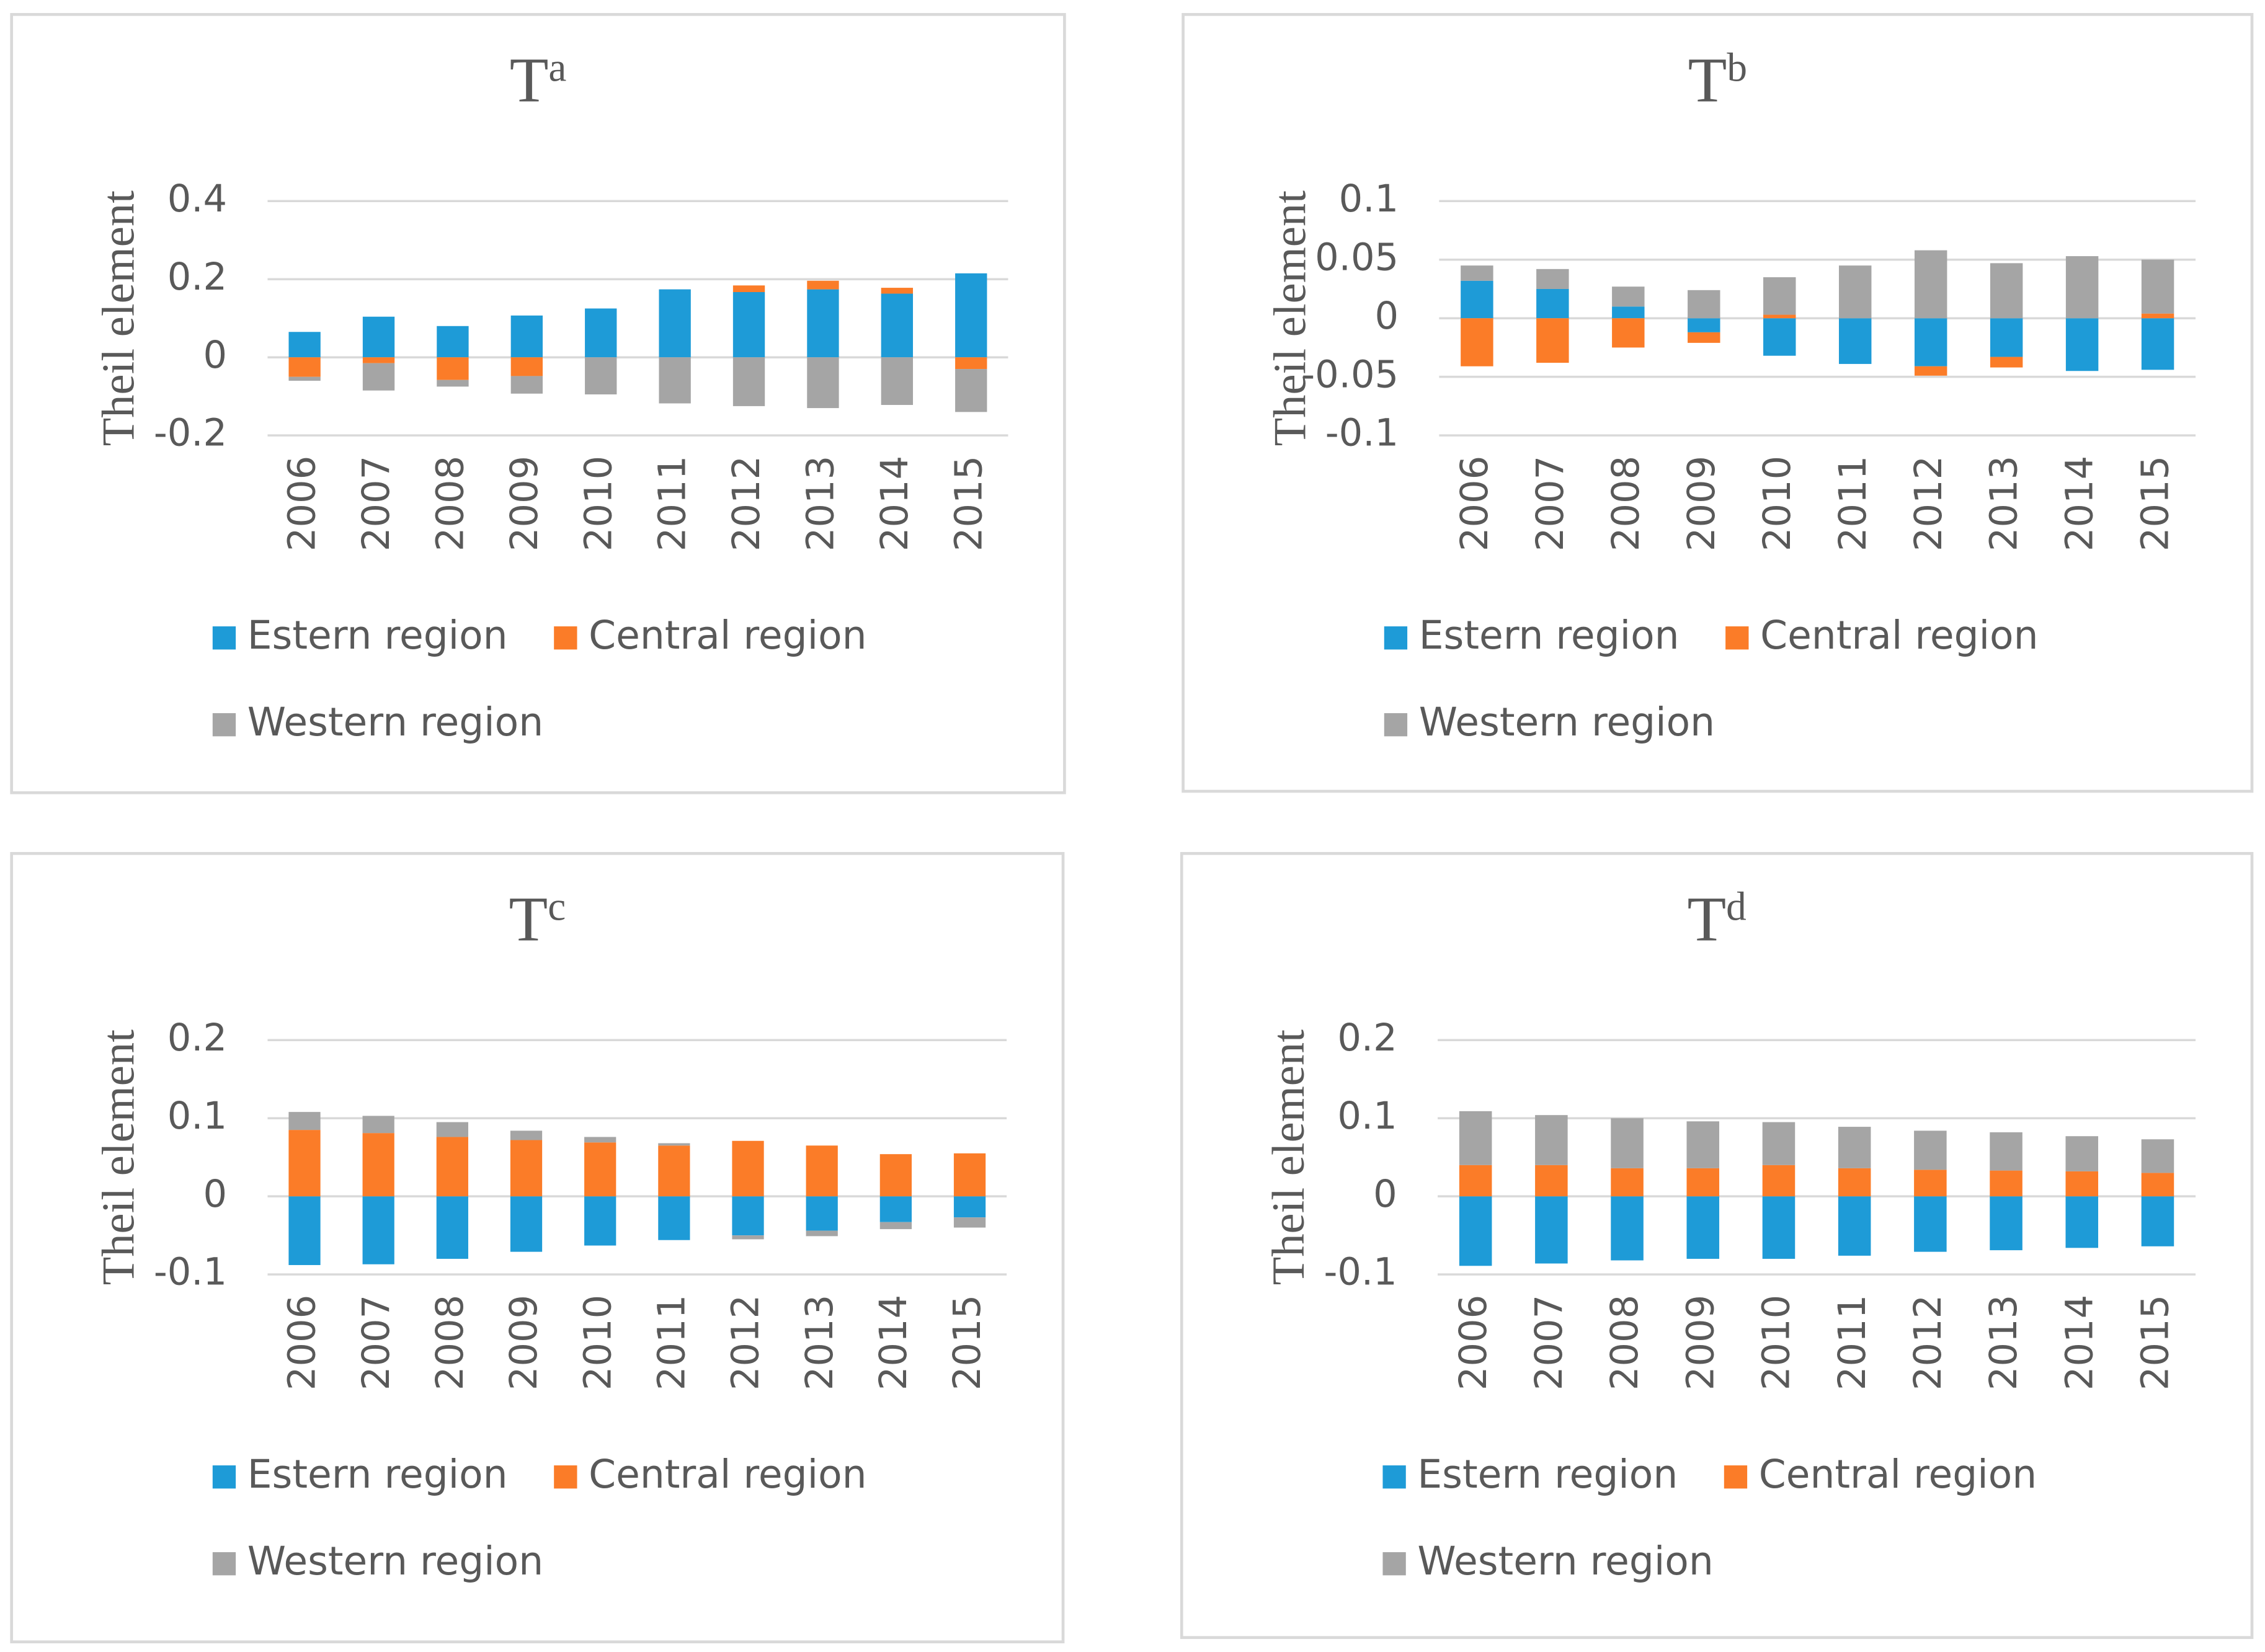 The height and width of the screenshot is (1652, 2265). Describe the element at coordinates (727, 635) in the screenshot. I see `legend-label: Central region` at that location.